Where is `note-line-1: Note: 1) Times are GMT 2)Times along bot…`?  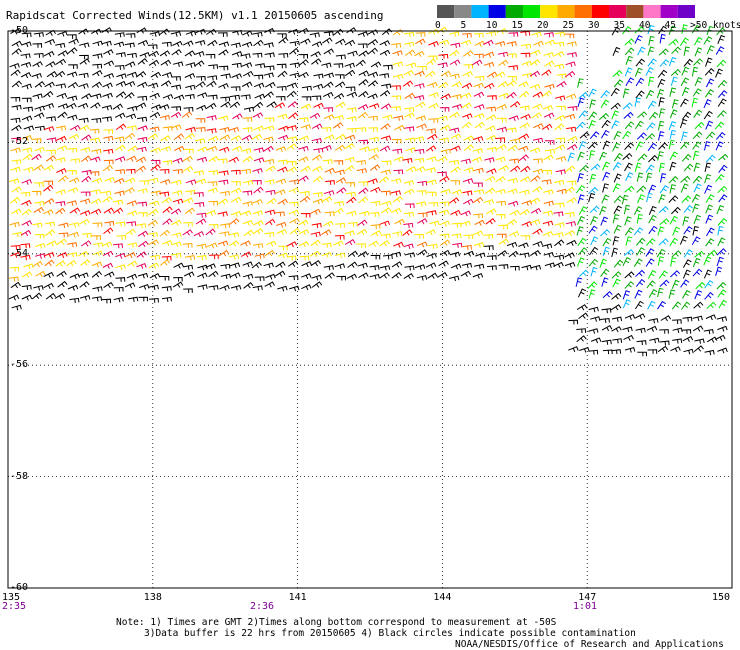 note-line-1: Note: 1) Times are GMT 2)Times along bot… is located at coordinates (336, 622).